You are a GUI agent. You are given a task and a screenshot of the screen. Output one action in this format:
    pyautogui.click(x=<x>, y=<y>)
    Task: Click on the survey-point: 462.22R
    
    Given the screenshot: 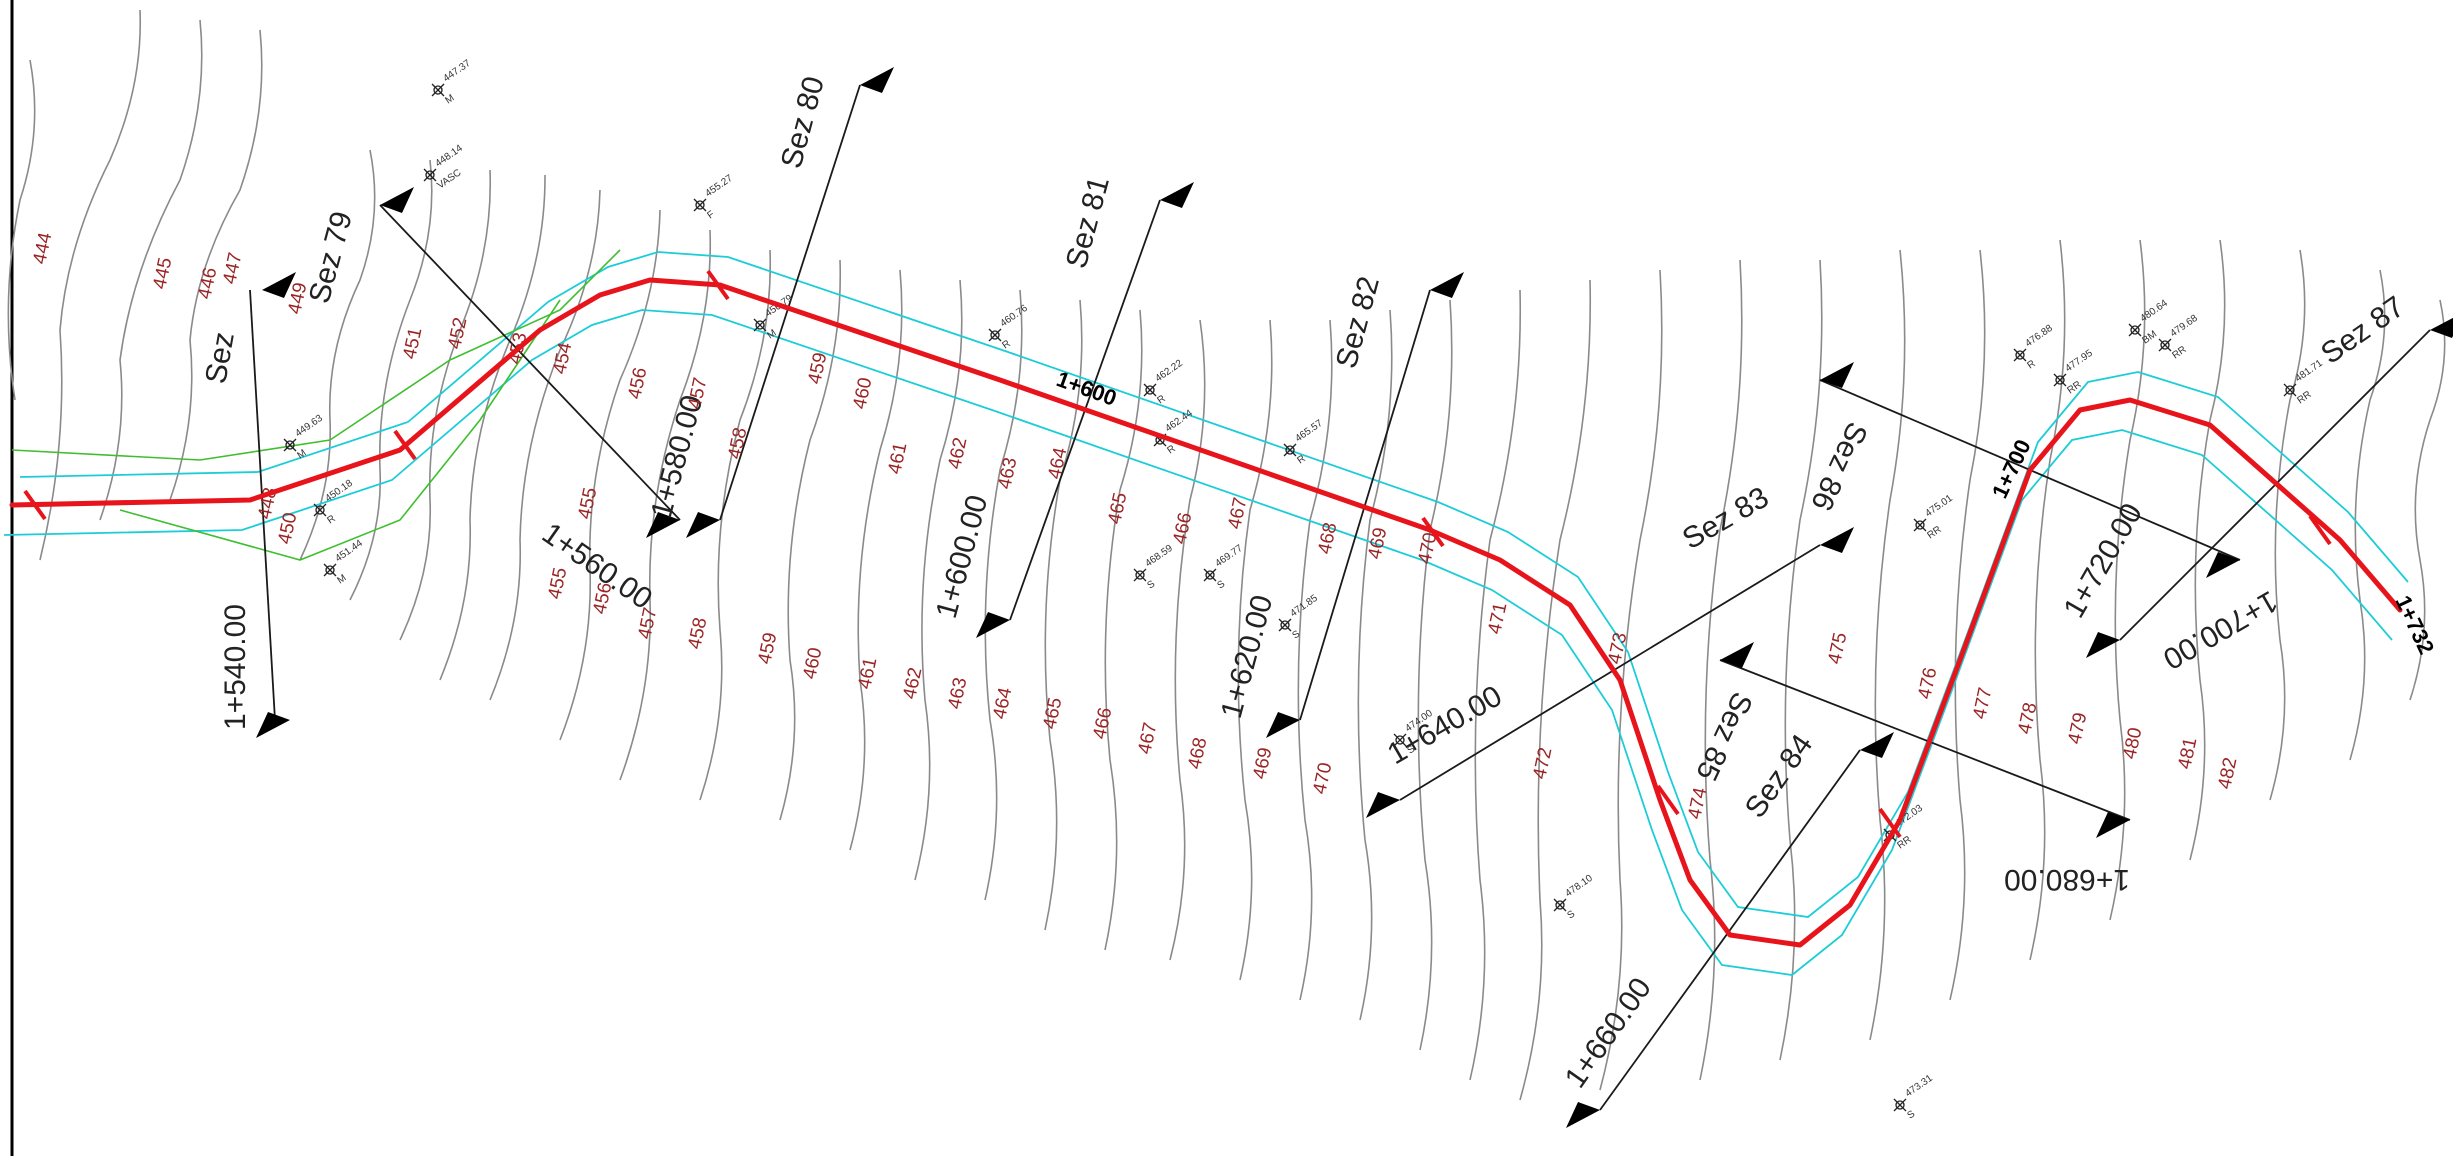 What is the action you would take?
    pyautogui.click(x=1164, y=382)
    